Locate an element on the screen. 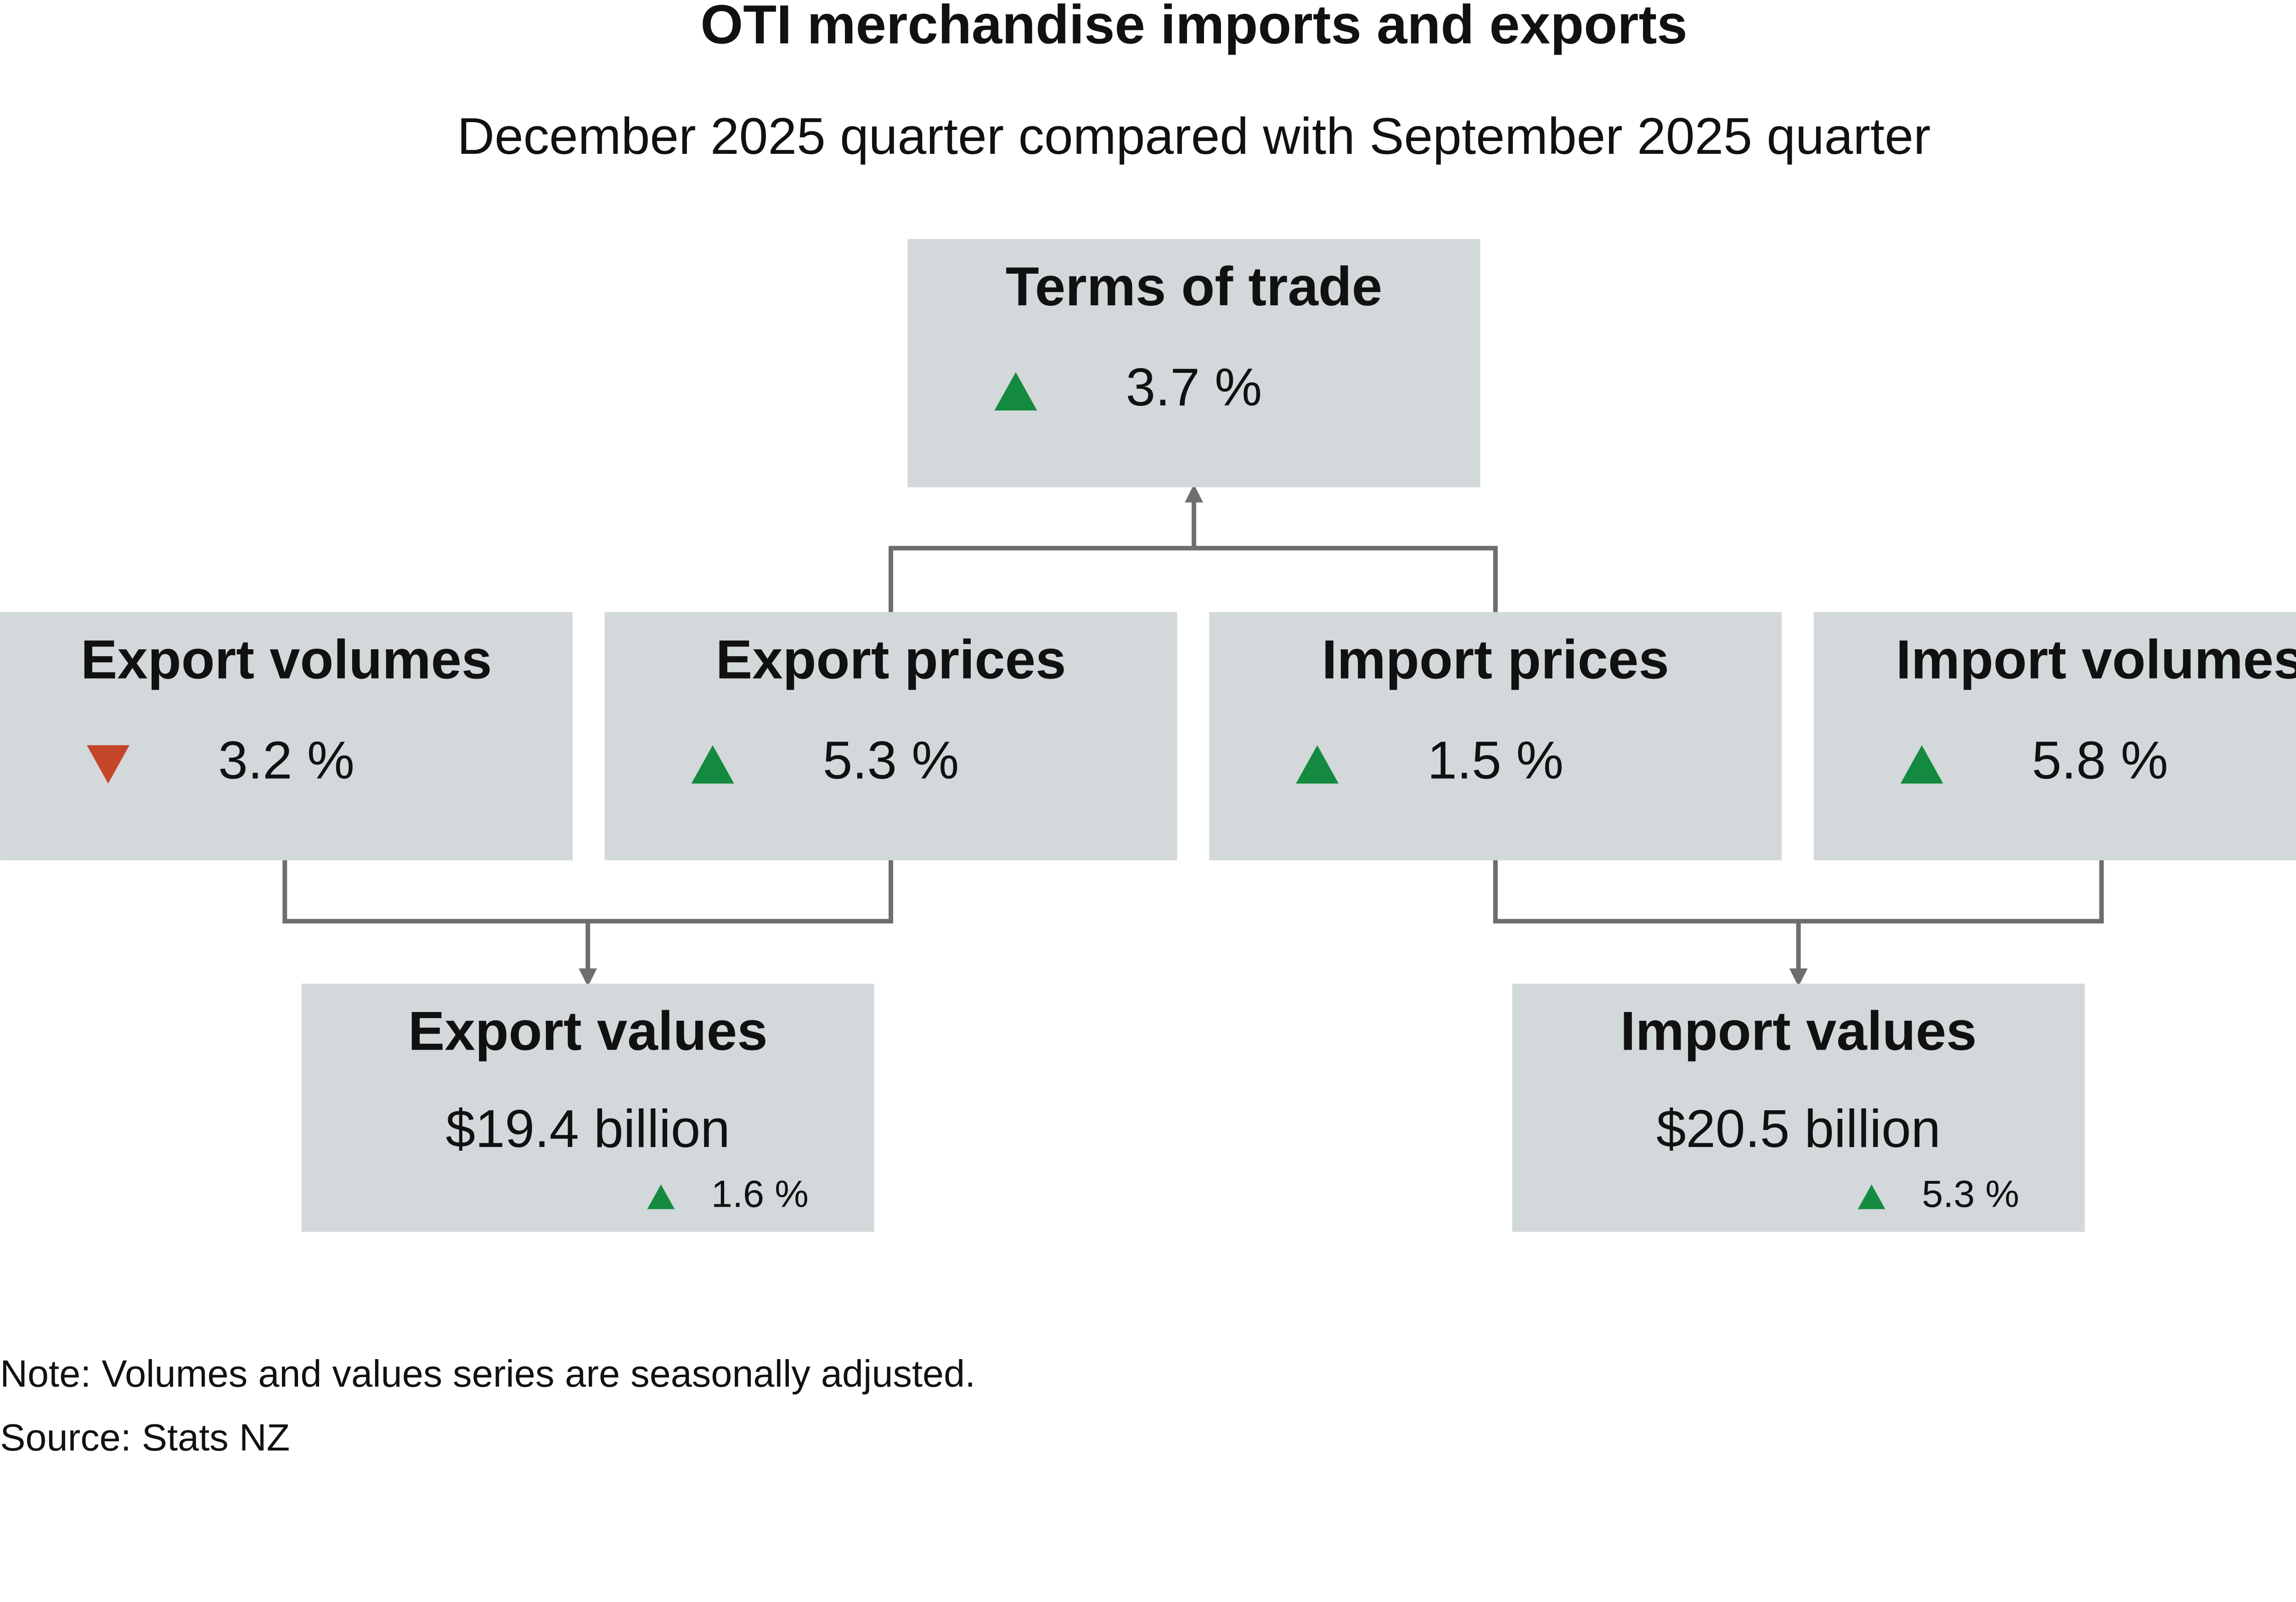 This screenshot has width=2296, height=1602. node: Export prices 5.3 % is located at coordinates (891, 736).